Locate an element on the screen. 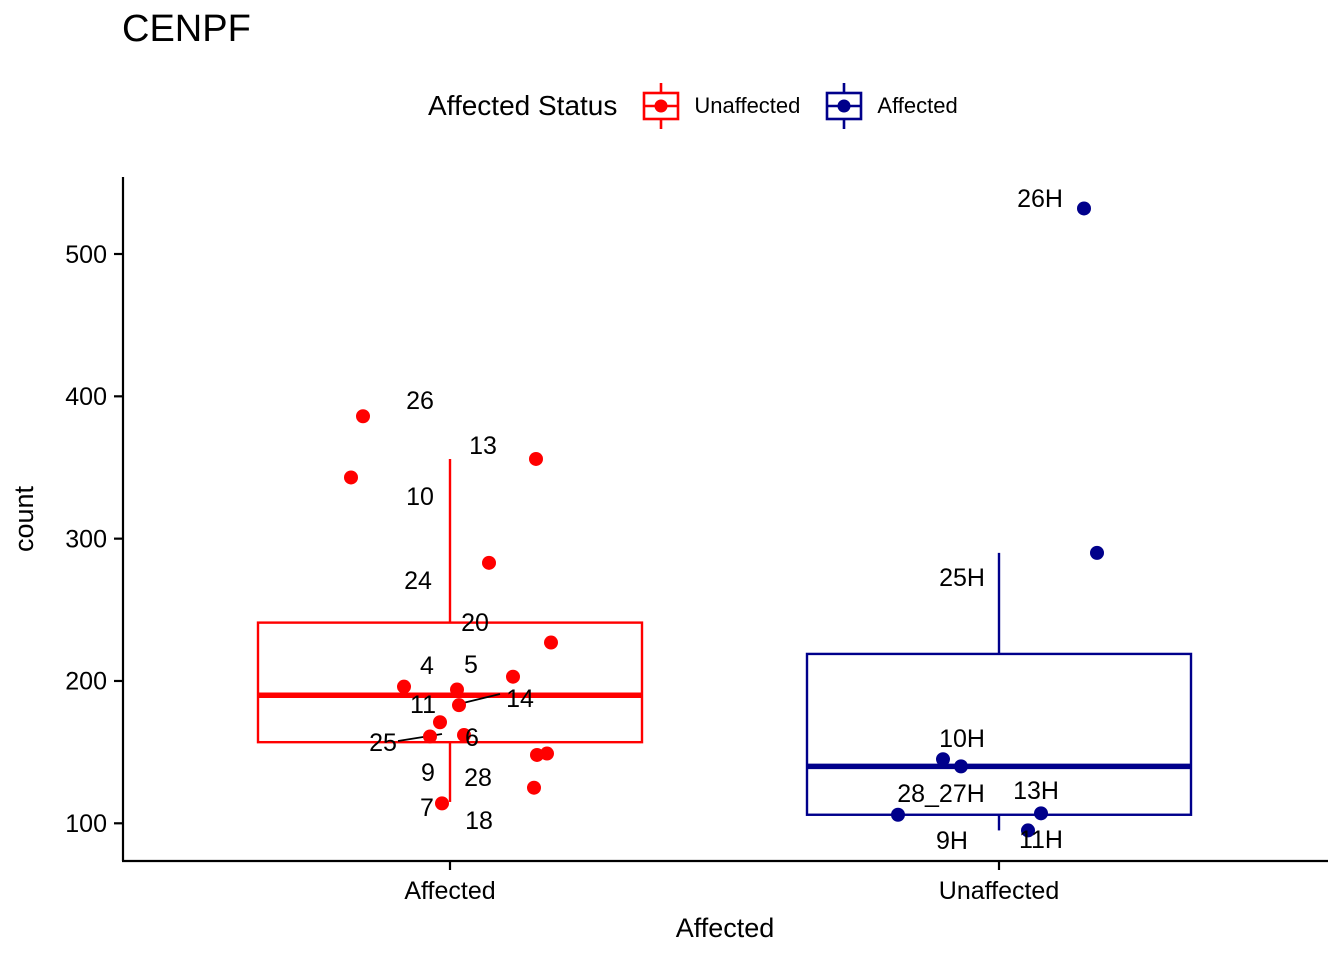  point-label: 11 is located at coordinates (423, 705).